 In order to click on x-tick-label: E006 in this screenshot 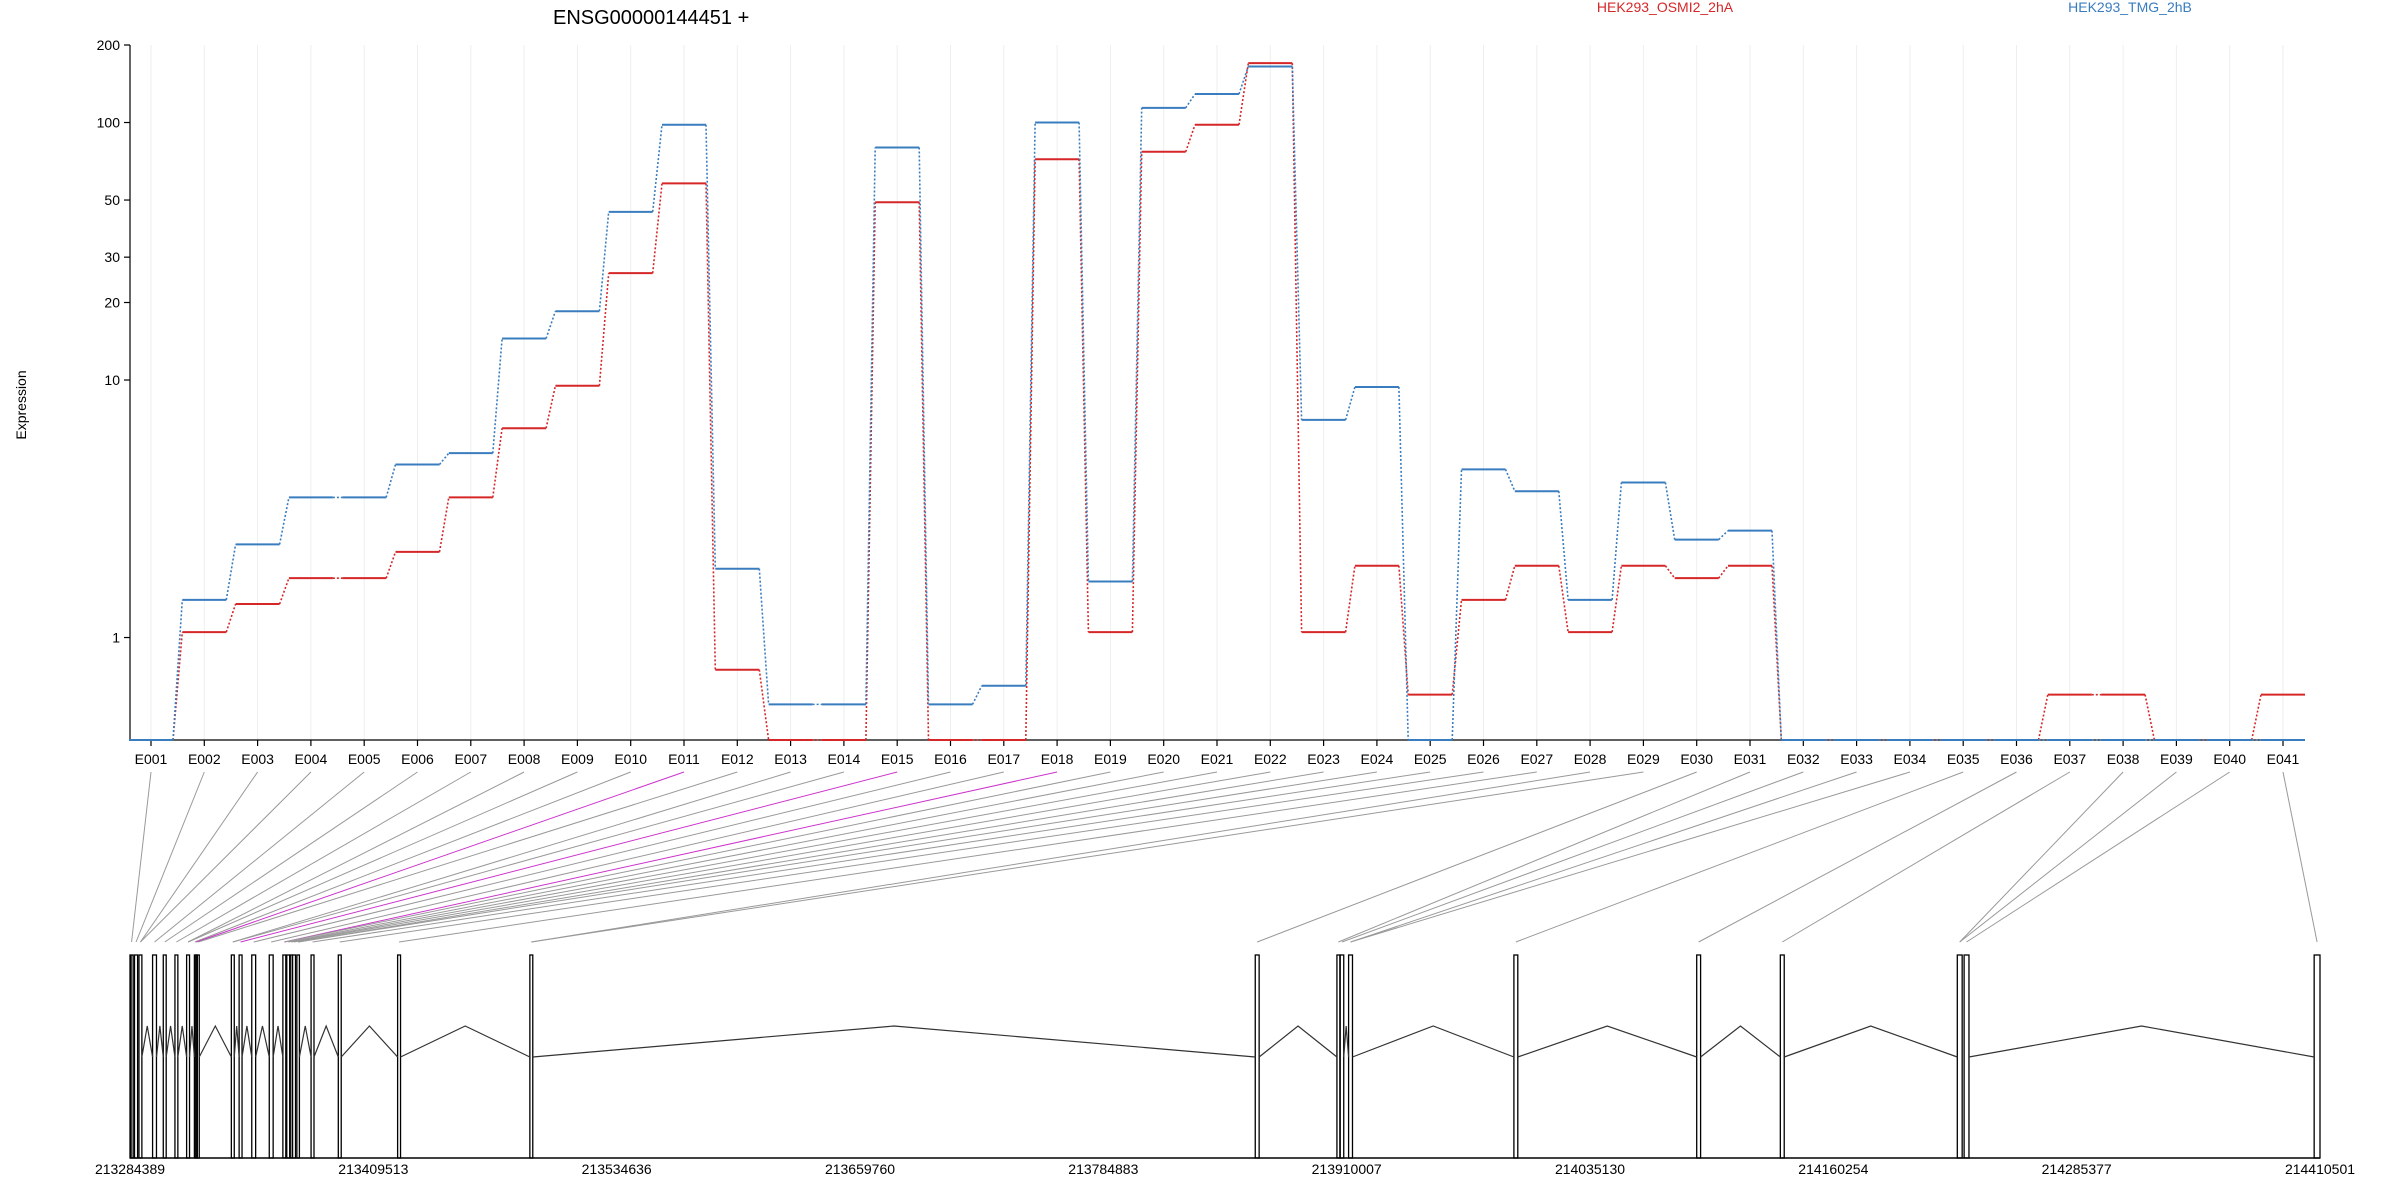, I will do `click(417, 759)`.